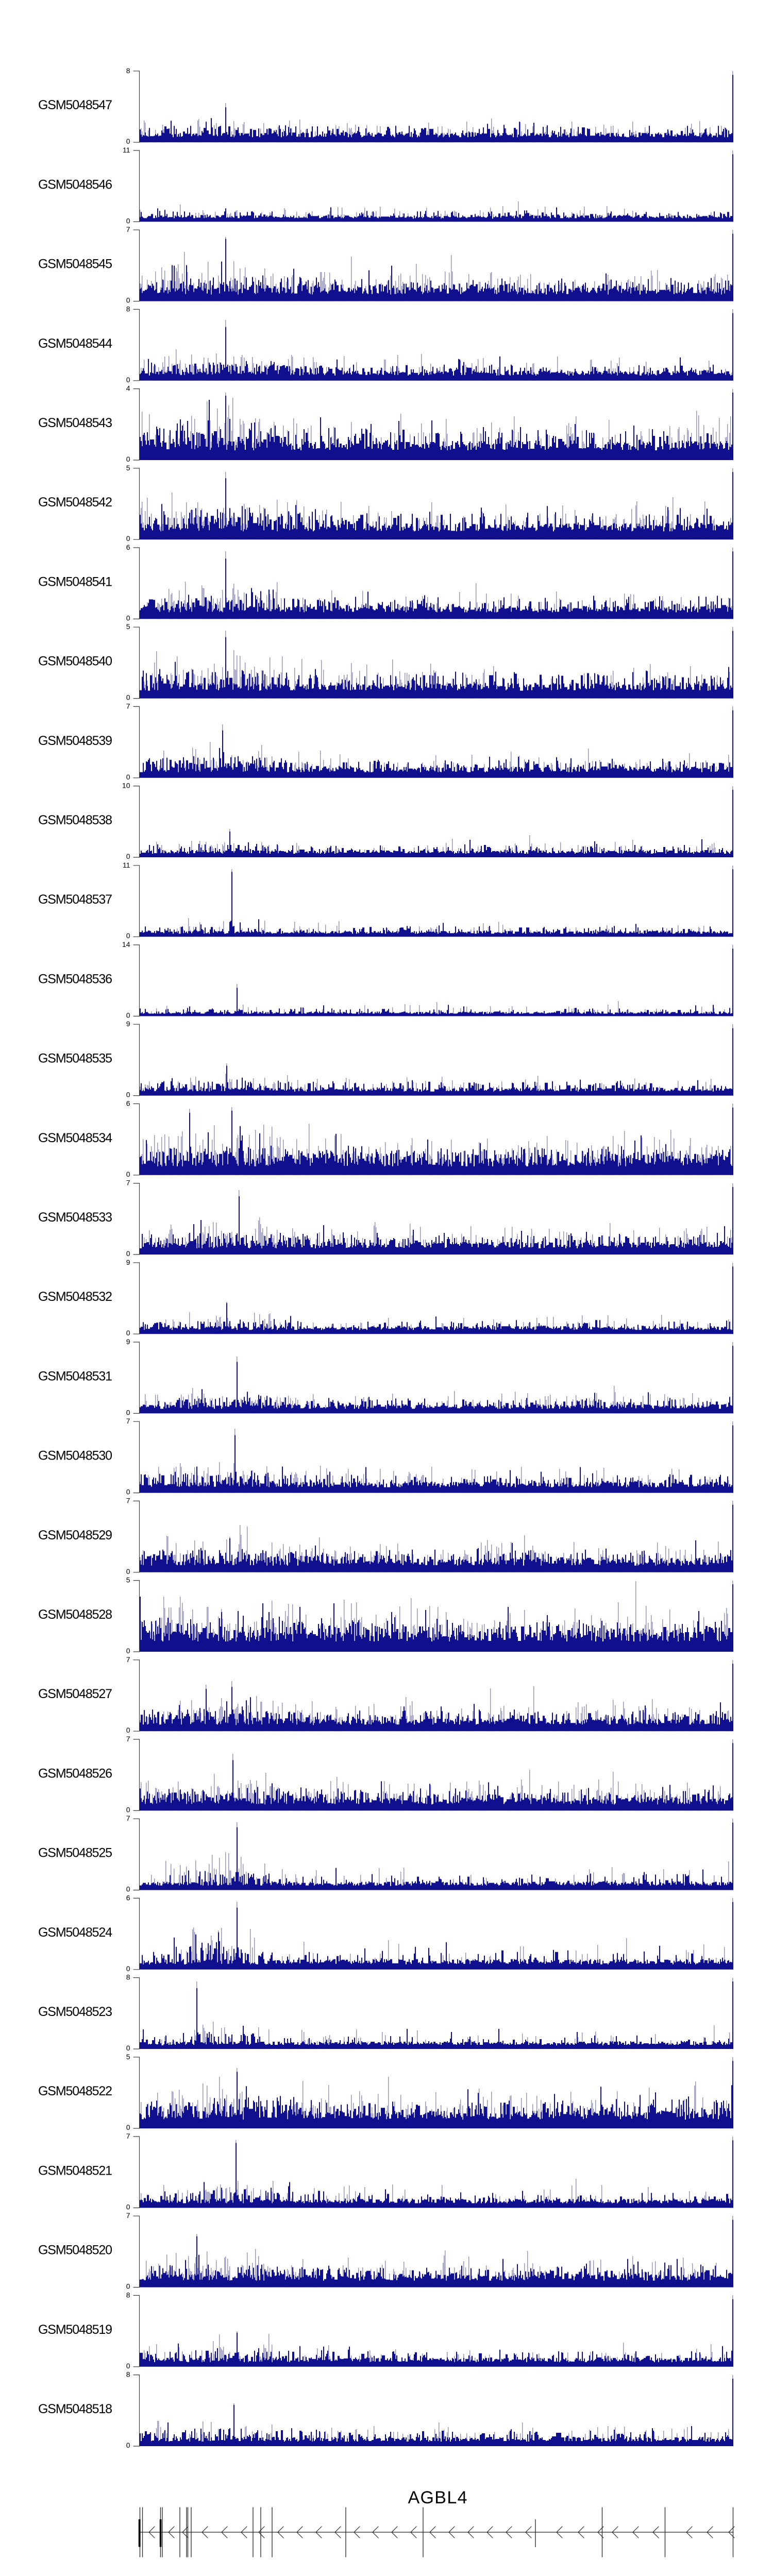  What do you see at coordinates (75, 1614) in the screenshot?
I see `svg-text: GSM5048528` at bounding box center [75, 1614].